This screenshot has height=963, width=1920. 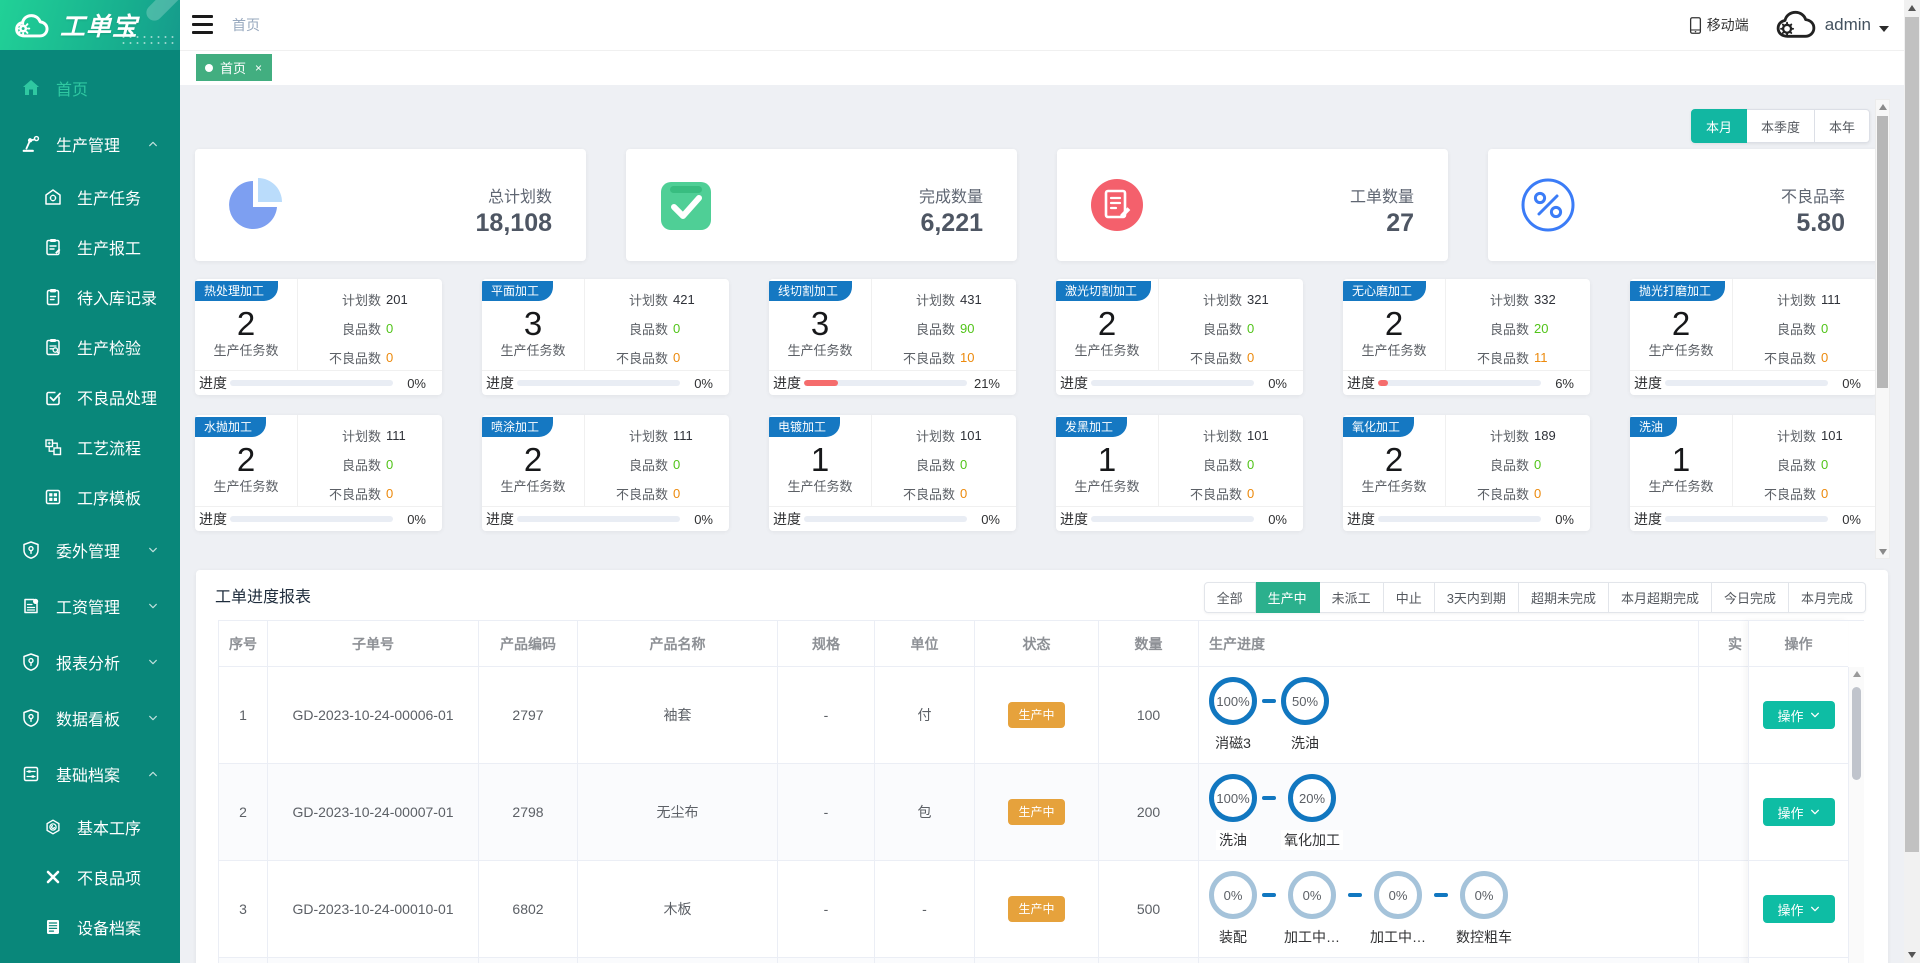 I want to click on good-label: 良品数, so click(x=648, y=465).